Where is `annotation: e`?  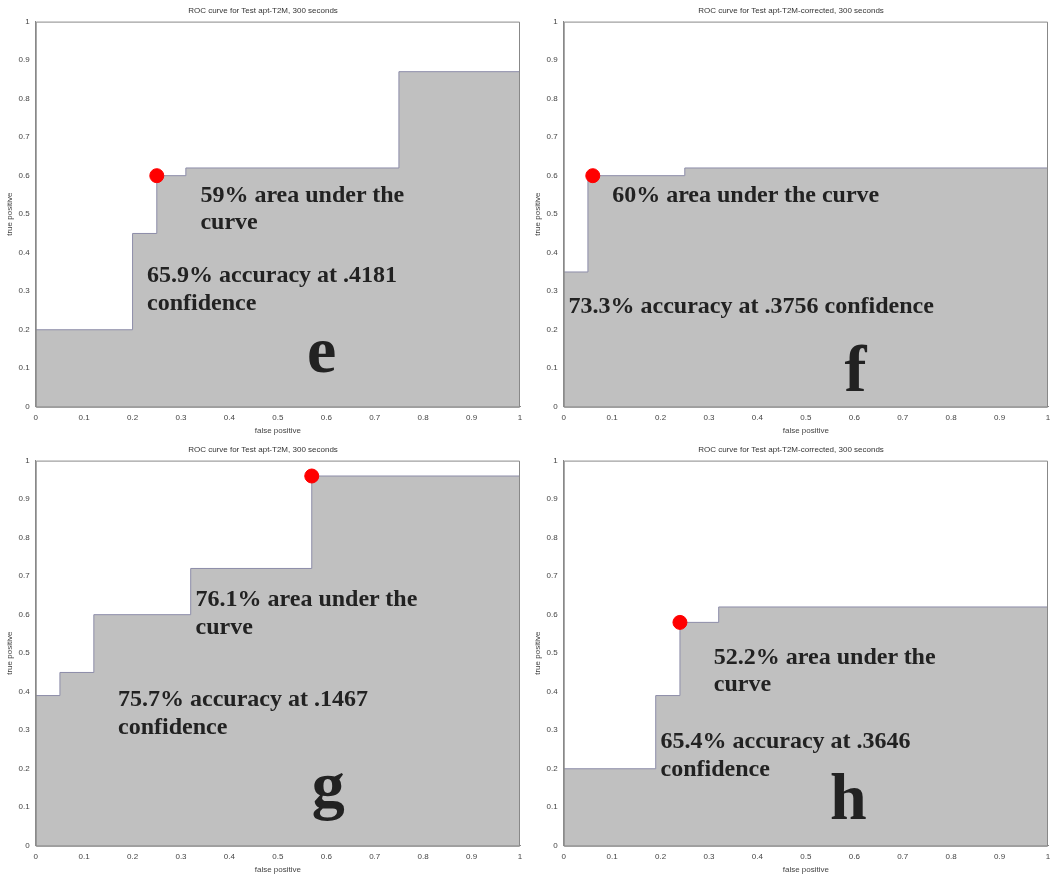
annotation: e is located at coordinates (321, 350).